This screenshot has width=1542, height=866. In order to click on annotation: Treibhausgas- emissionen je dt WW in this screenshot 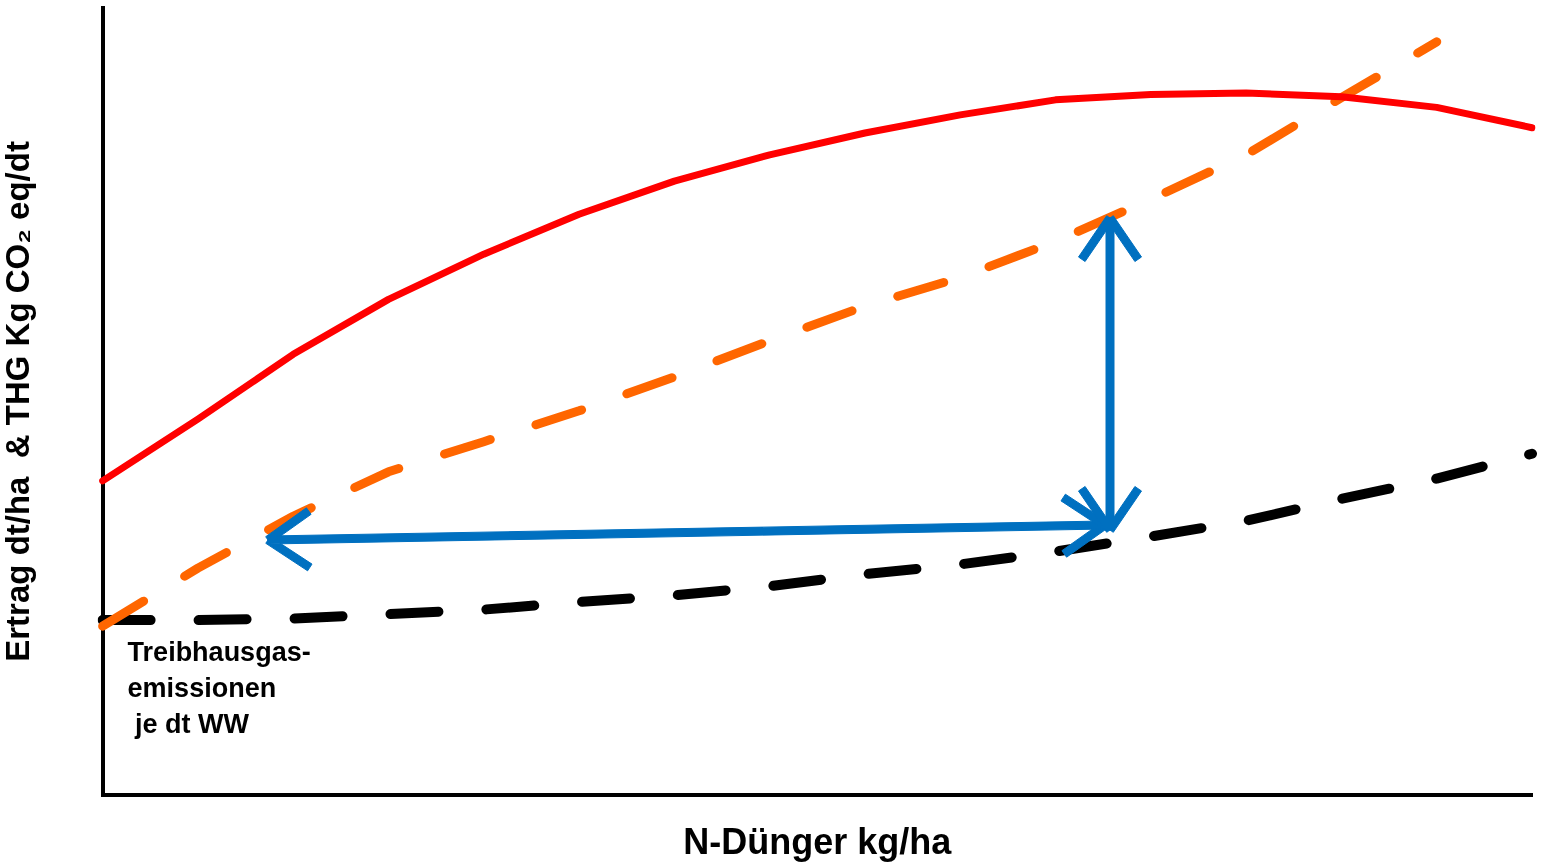, I will do `click(219, 687)`.